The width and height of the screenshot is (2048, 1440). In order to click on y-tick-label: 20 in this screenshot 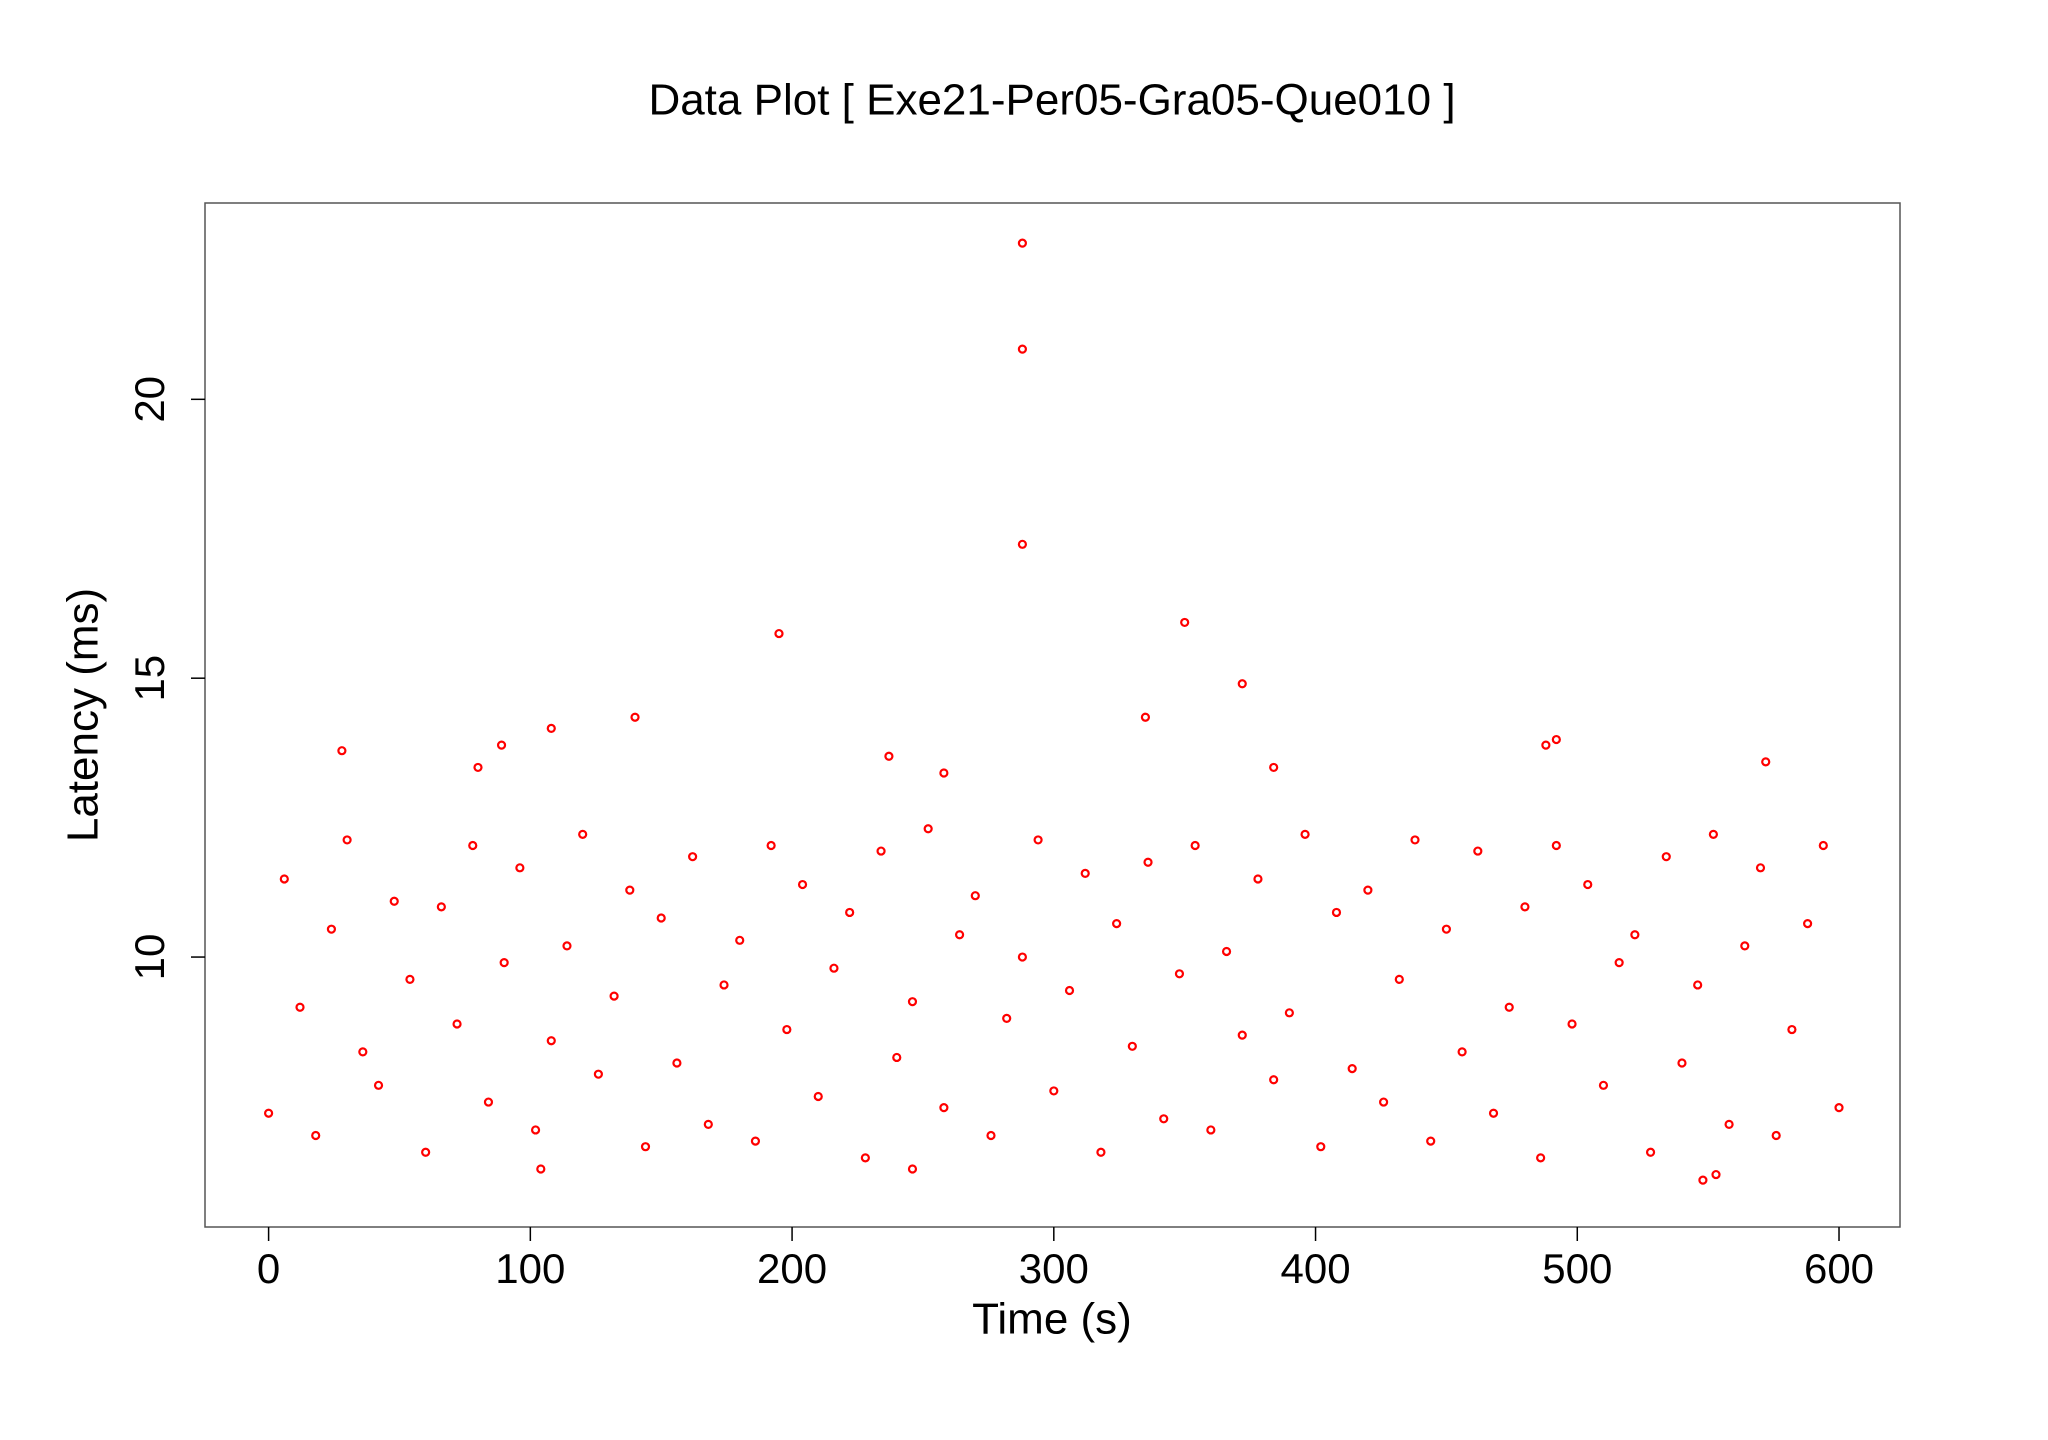, I will do `click(149, 399)`.